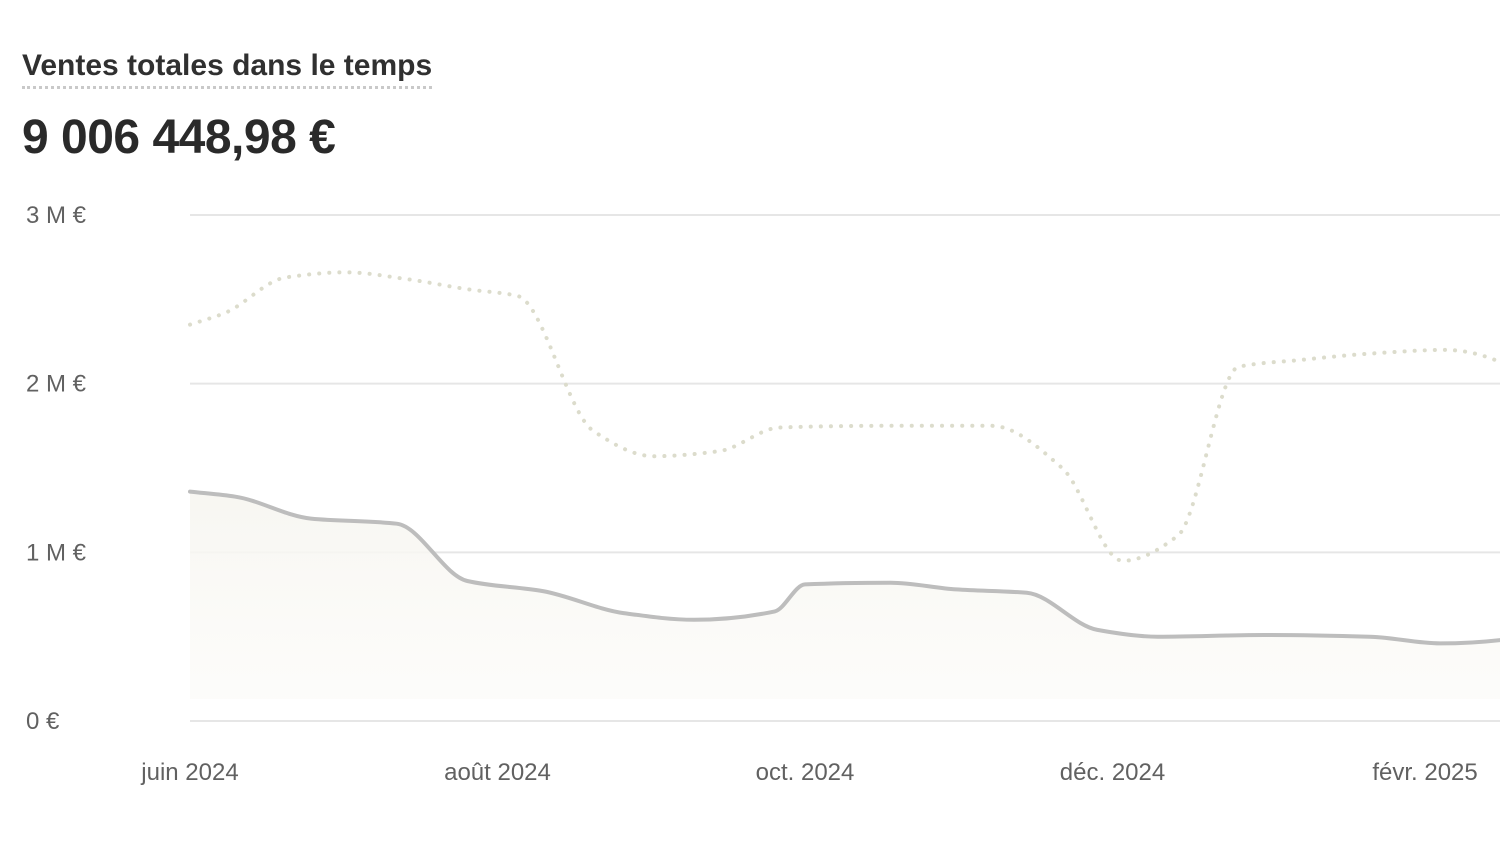  I want to click on y-tick-label: 2 M €, so click(56, 384).